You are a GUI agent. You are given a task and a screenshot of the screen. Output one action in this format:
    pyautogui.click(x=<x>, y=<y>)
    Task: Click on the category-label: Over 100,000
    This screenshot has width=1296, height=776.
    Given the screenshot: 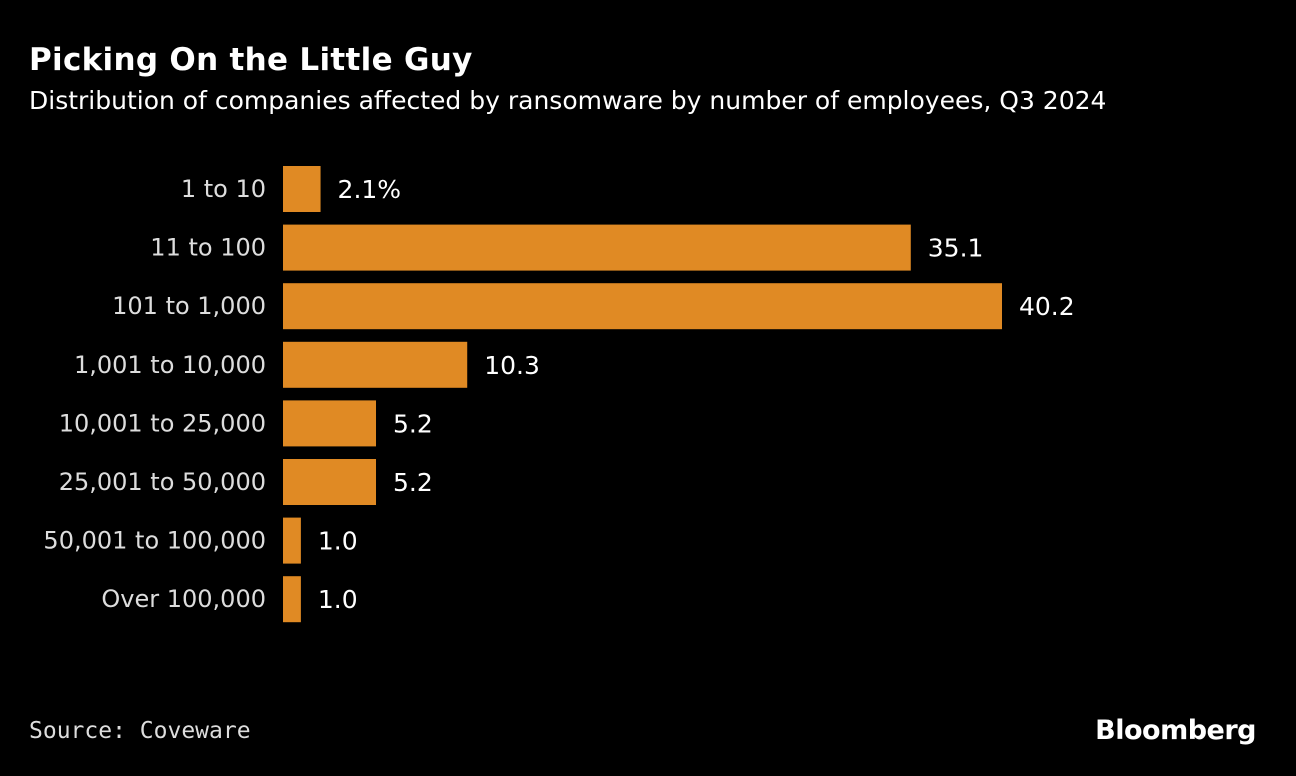 What is the action you would take?
    pyautogui.click(x=183, y=599)
    